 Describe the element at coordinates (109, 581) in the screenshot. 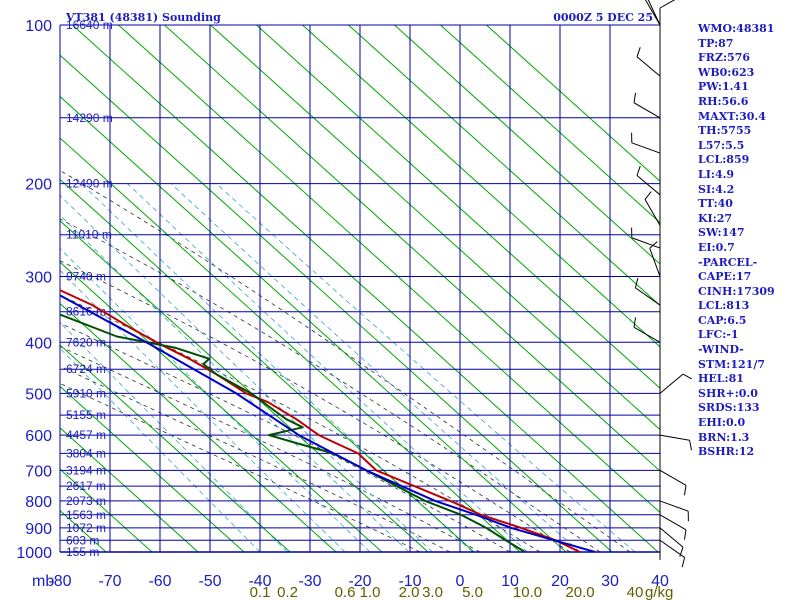

I see `temperature-tick-label: -70` at that location.